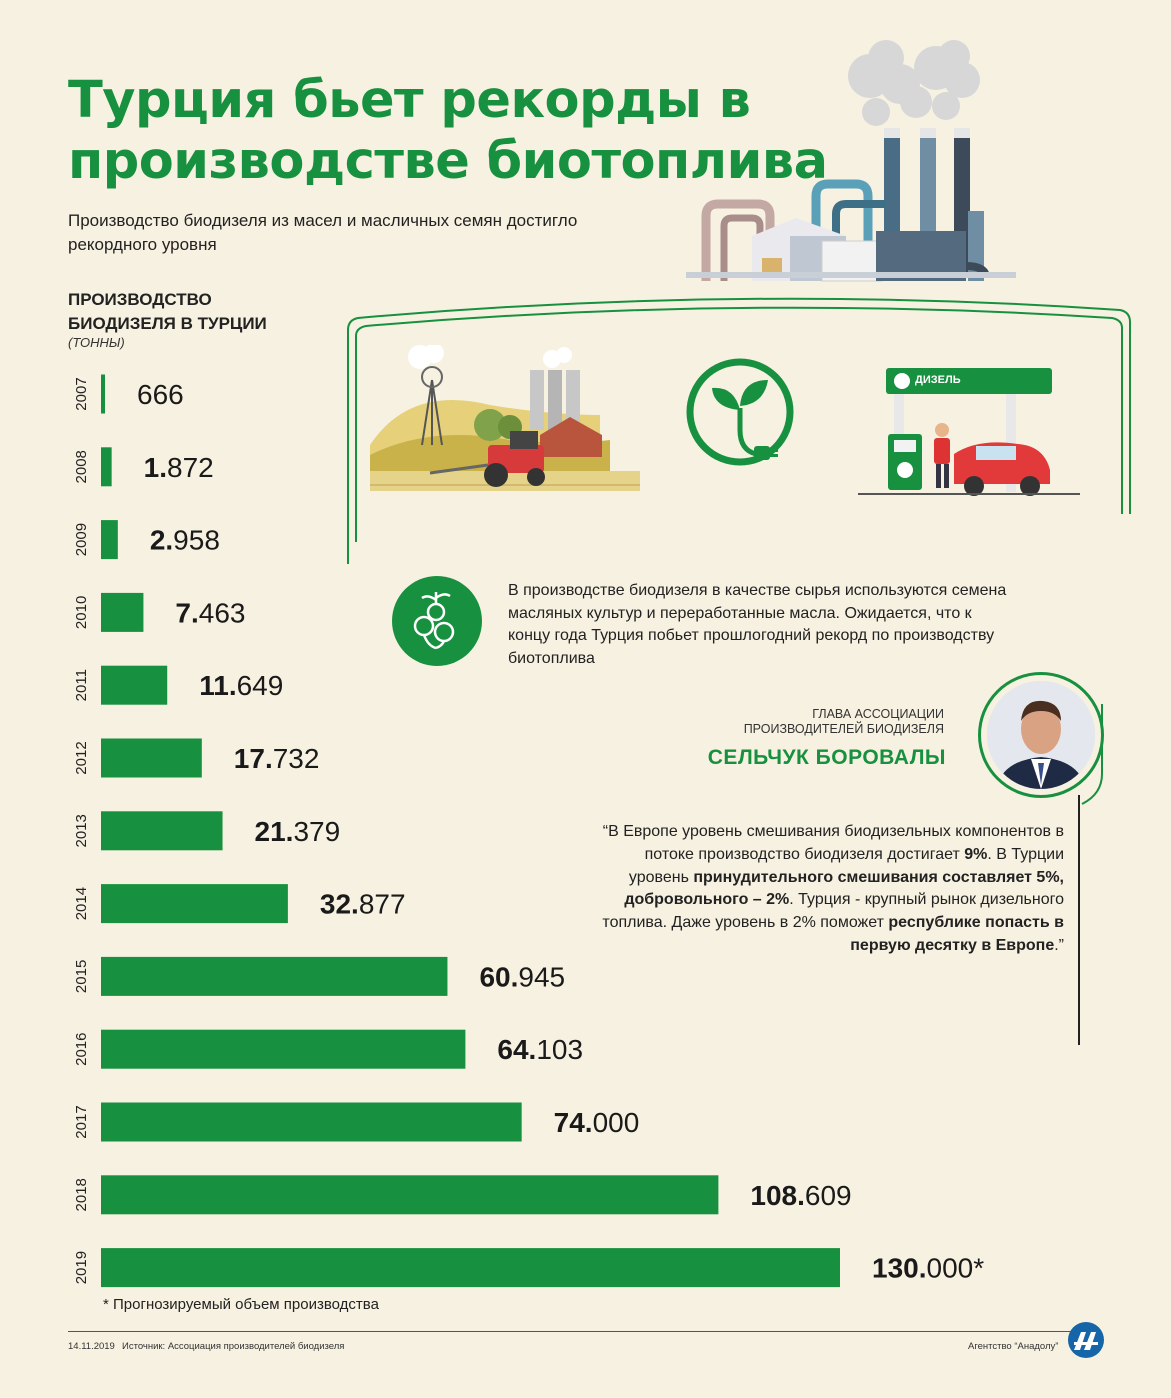  I want to click on year-label: 2015, so click(81, 976).